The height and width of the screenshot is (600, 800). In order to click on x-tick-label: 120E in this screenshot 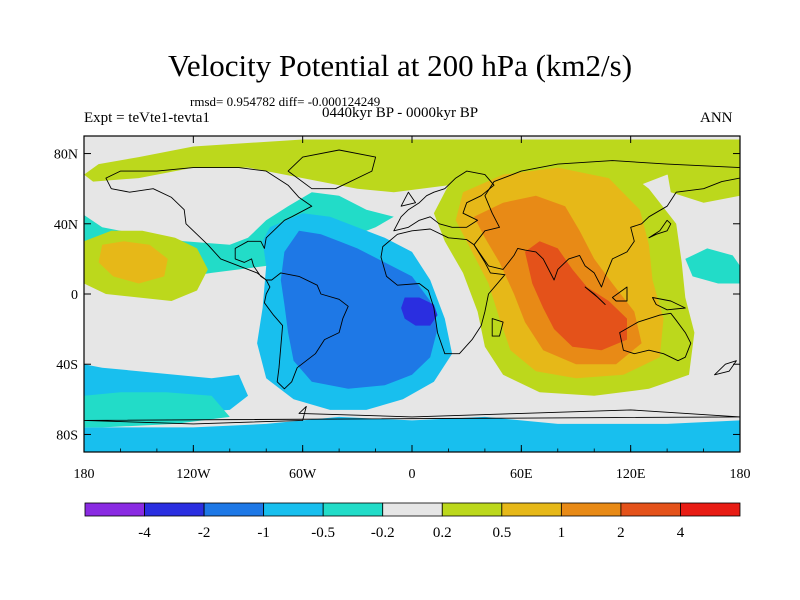, I will do `click(631, 474)`.